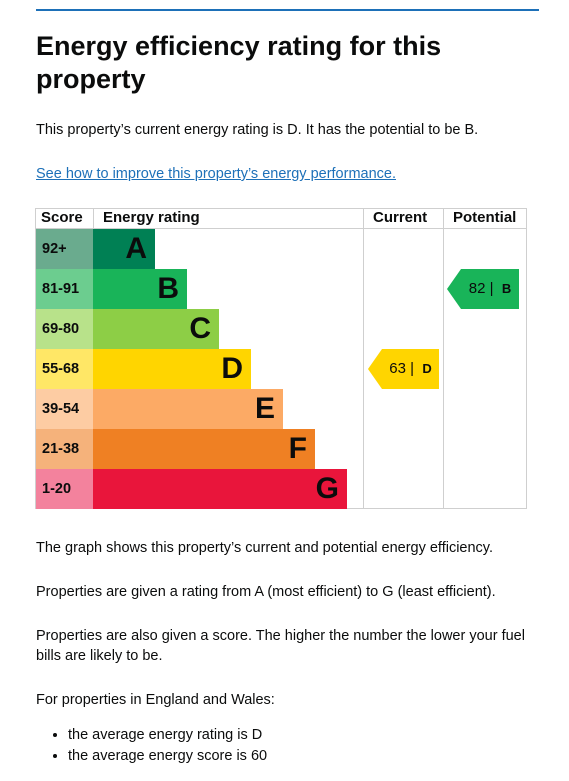  Describe the element at coordinates (363, 358) in the screenshot. I see `grid-current-left` at that location.